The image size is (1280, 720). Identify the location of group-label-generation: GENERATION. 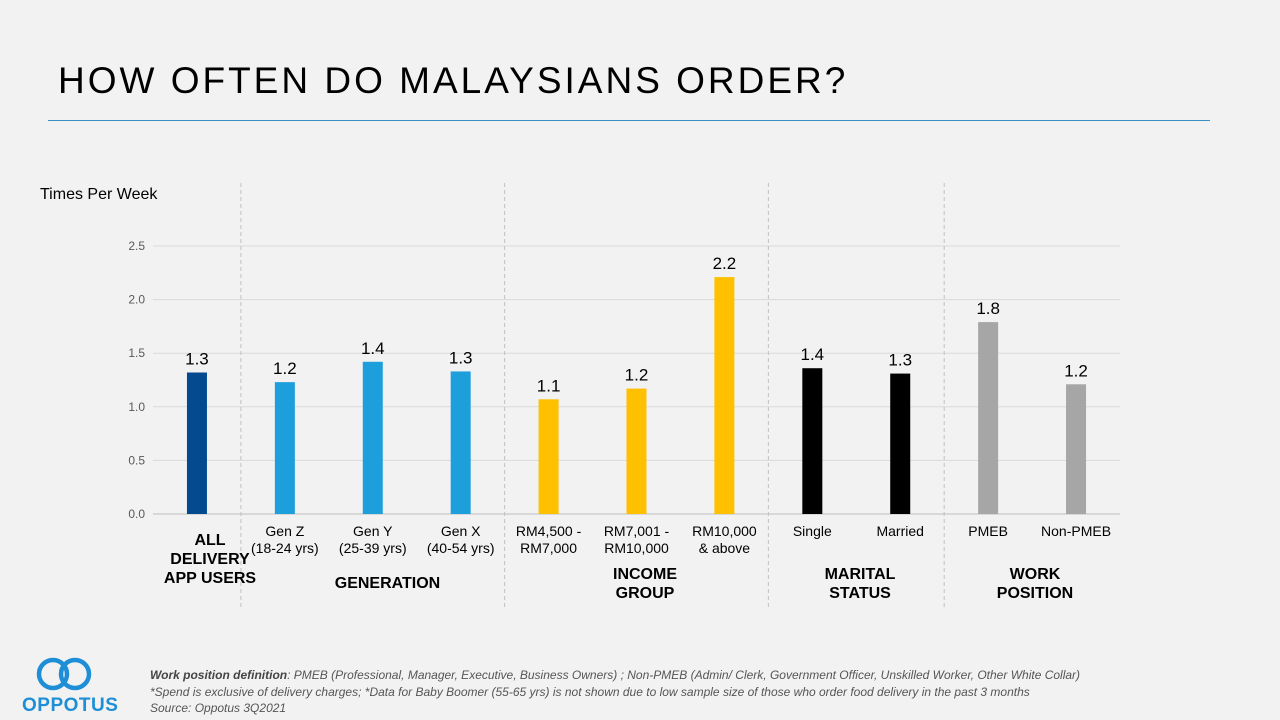
(387, 583).